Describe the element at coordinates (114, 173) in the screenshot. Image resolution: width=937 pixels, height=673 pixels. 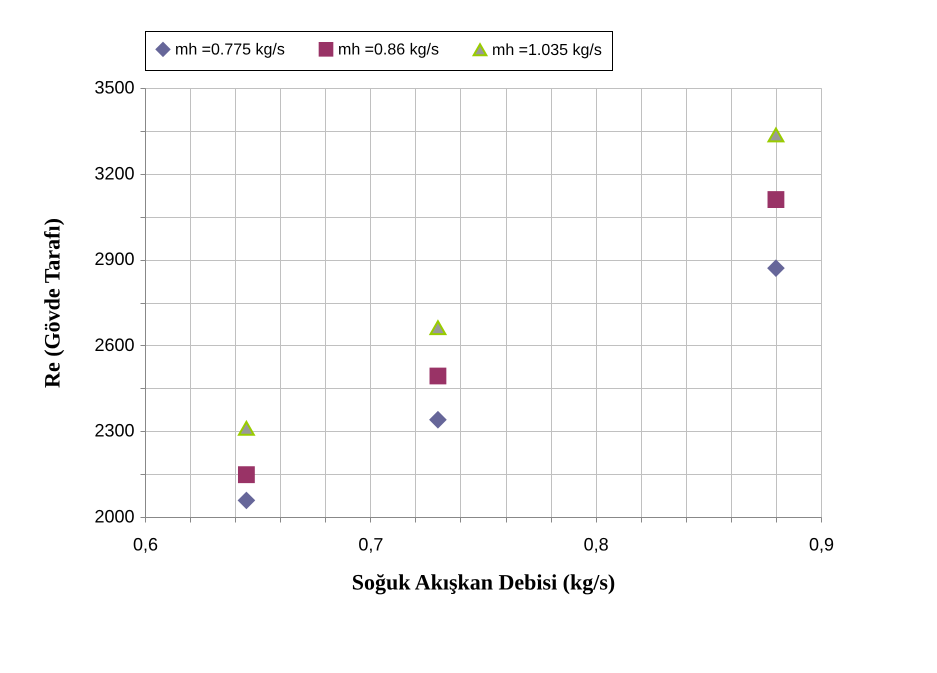
I see `y-tick-label: 3200` at that location.